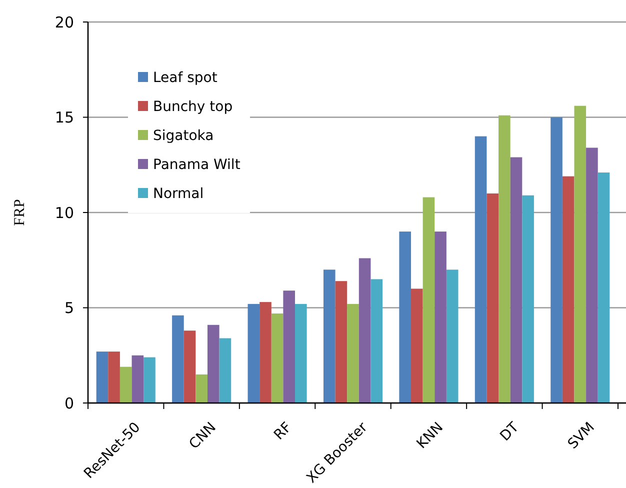 The height and width of the screenshot is (488, 626). Describe the element at coordinates (64, 117) in the screenshot. I see `y-tick-label: 15` at that location.